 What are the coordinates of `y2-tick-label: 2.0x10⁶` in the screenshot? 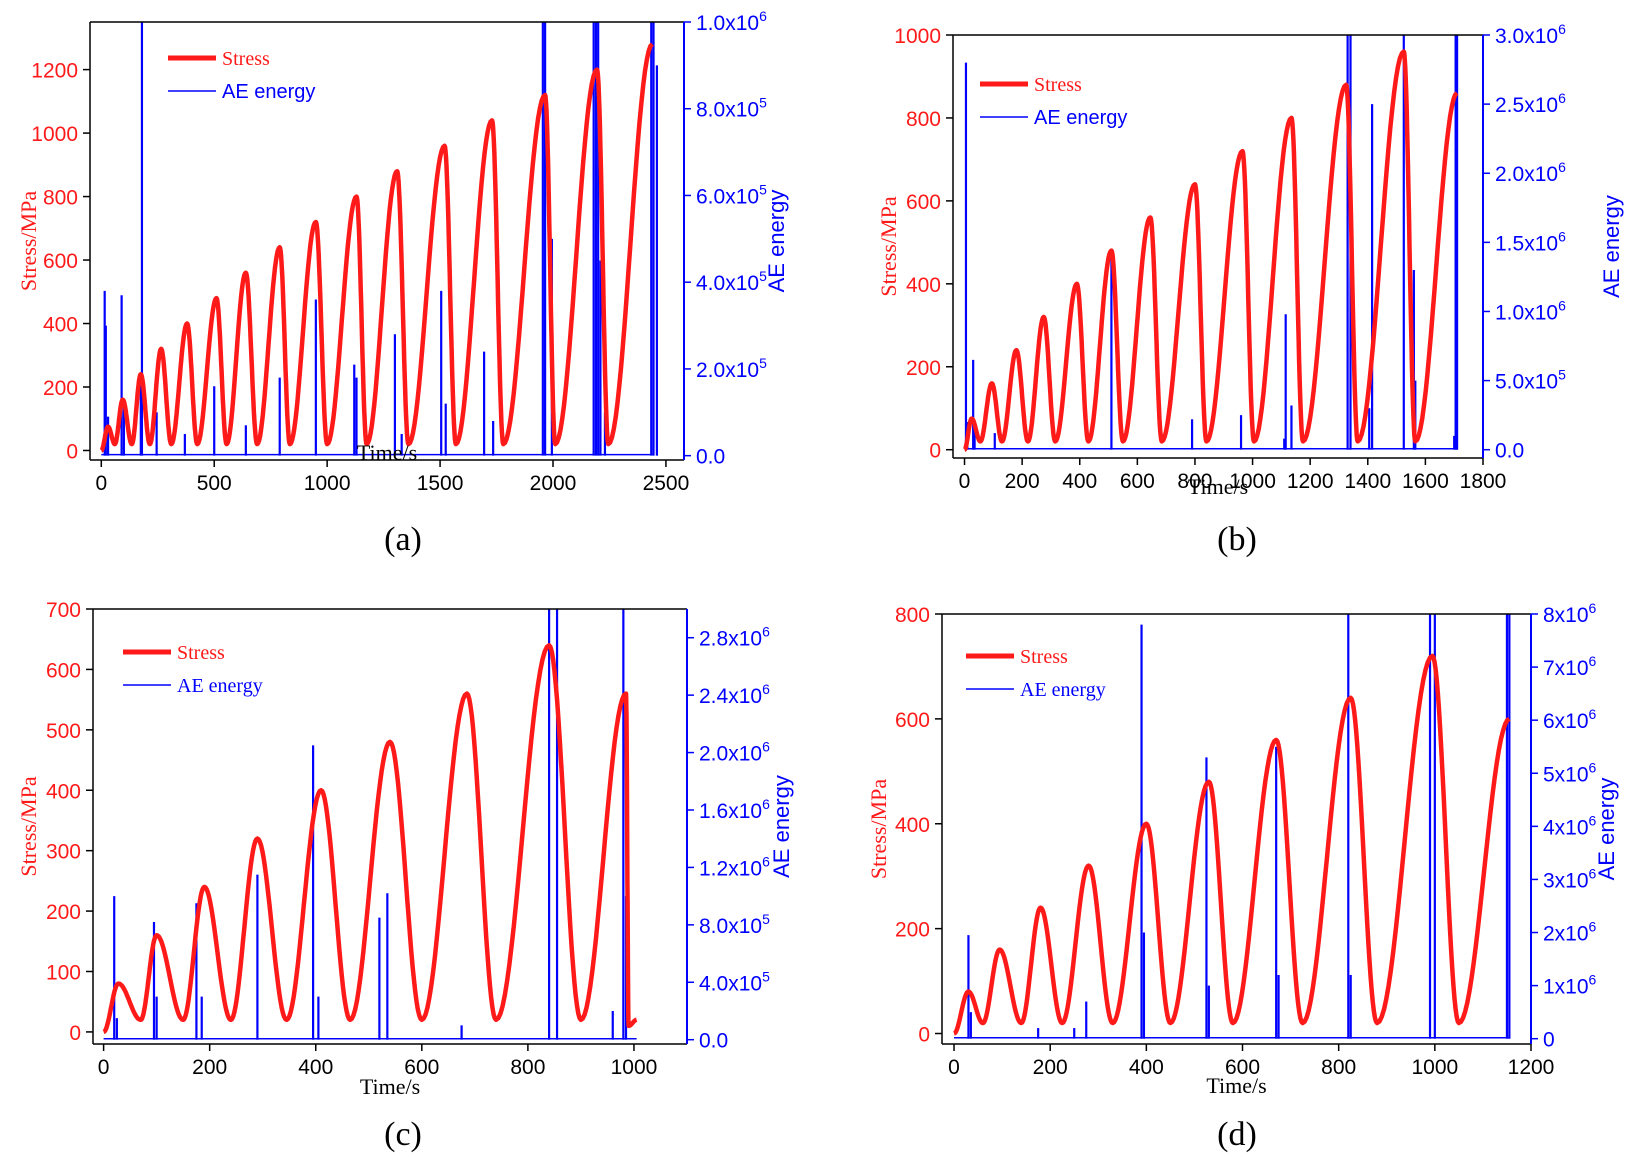 It's located at (1530, 172).